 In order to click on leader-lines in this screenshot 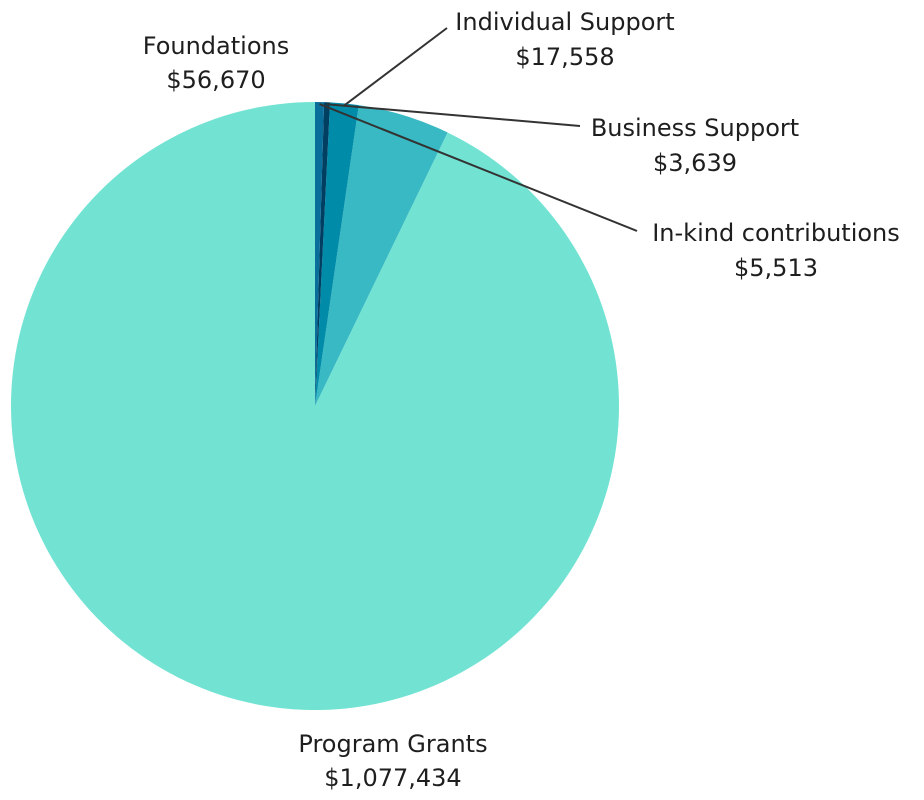, I will do `click(478, 129)`.